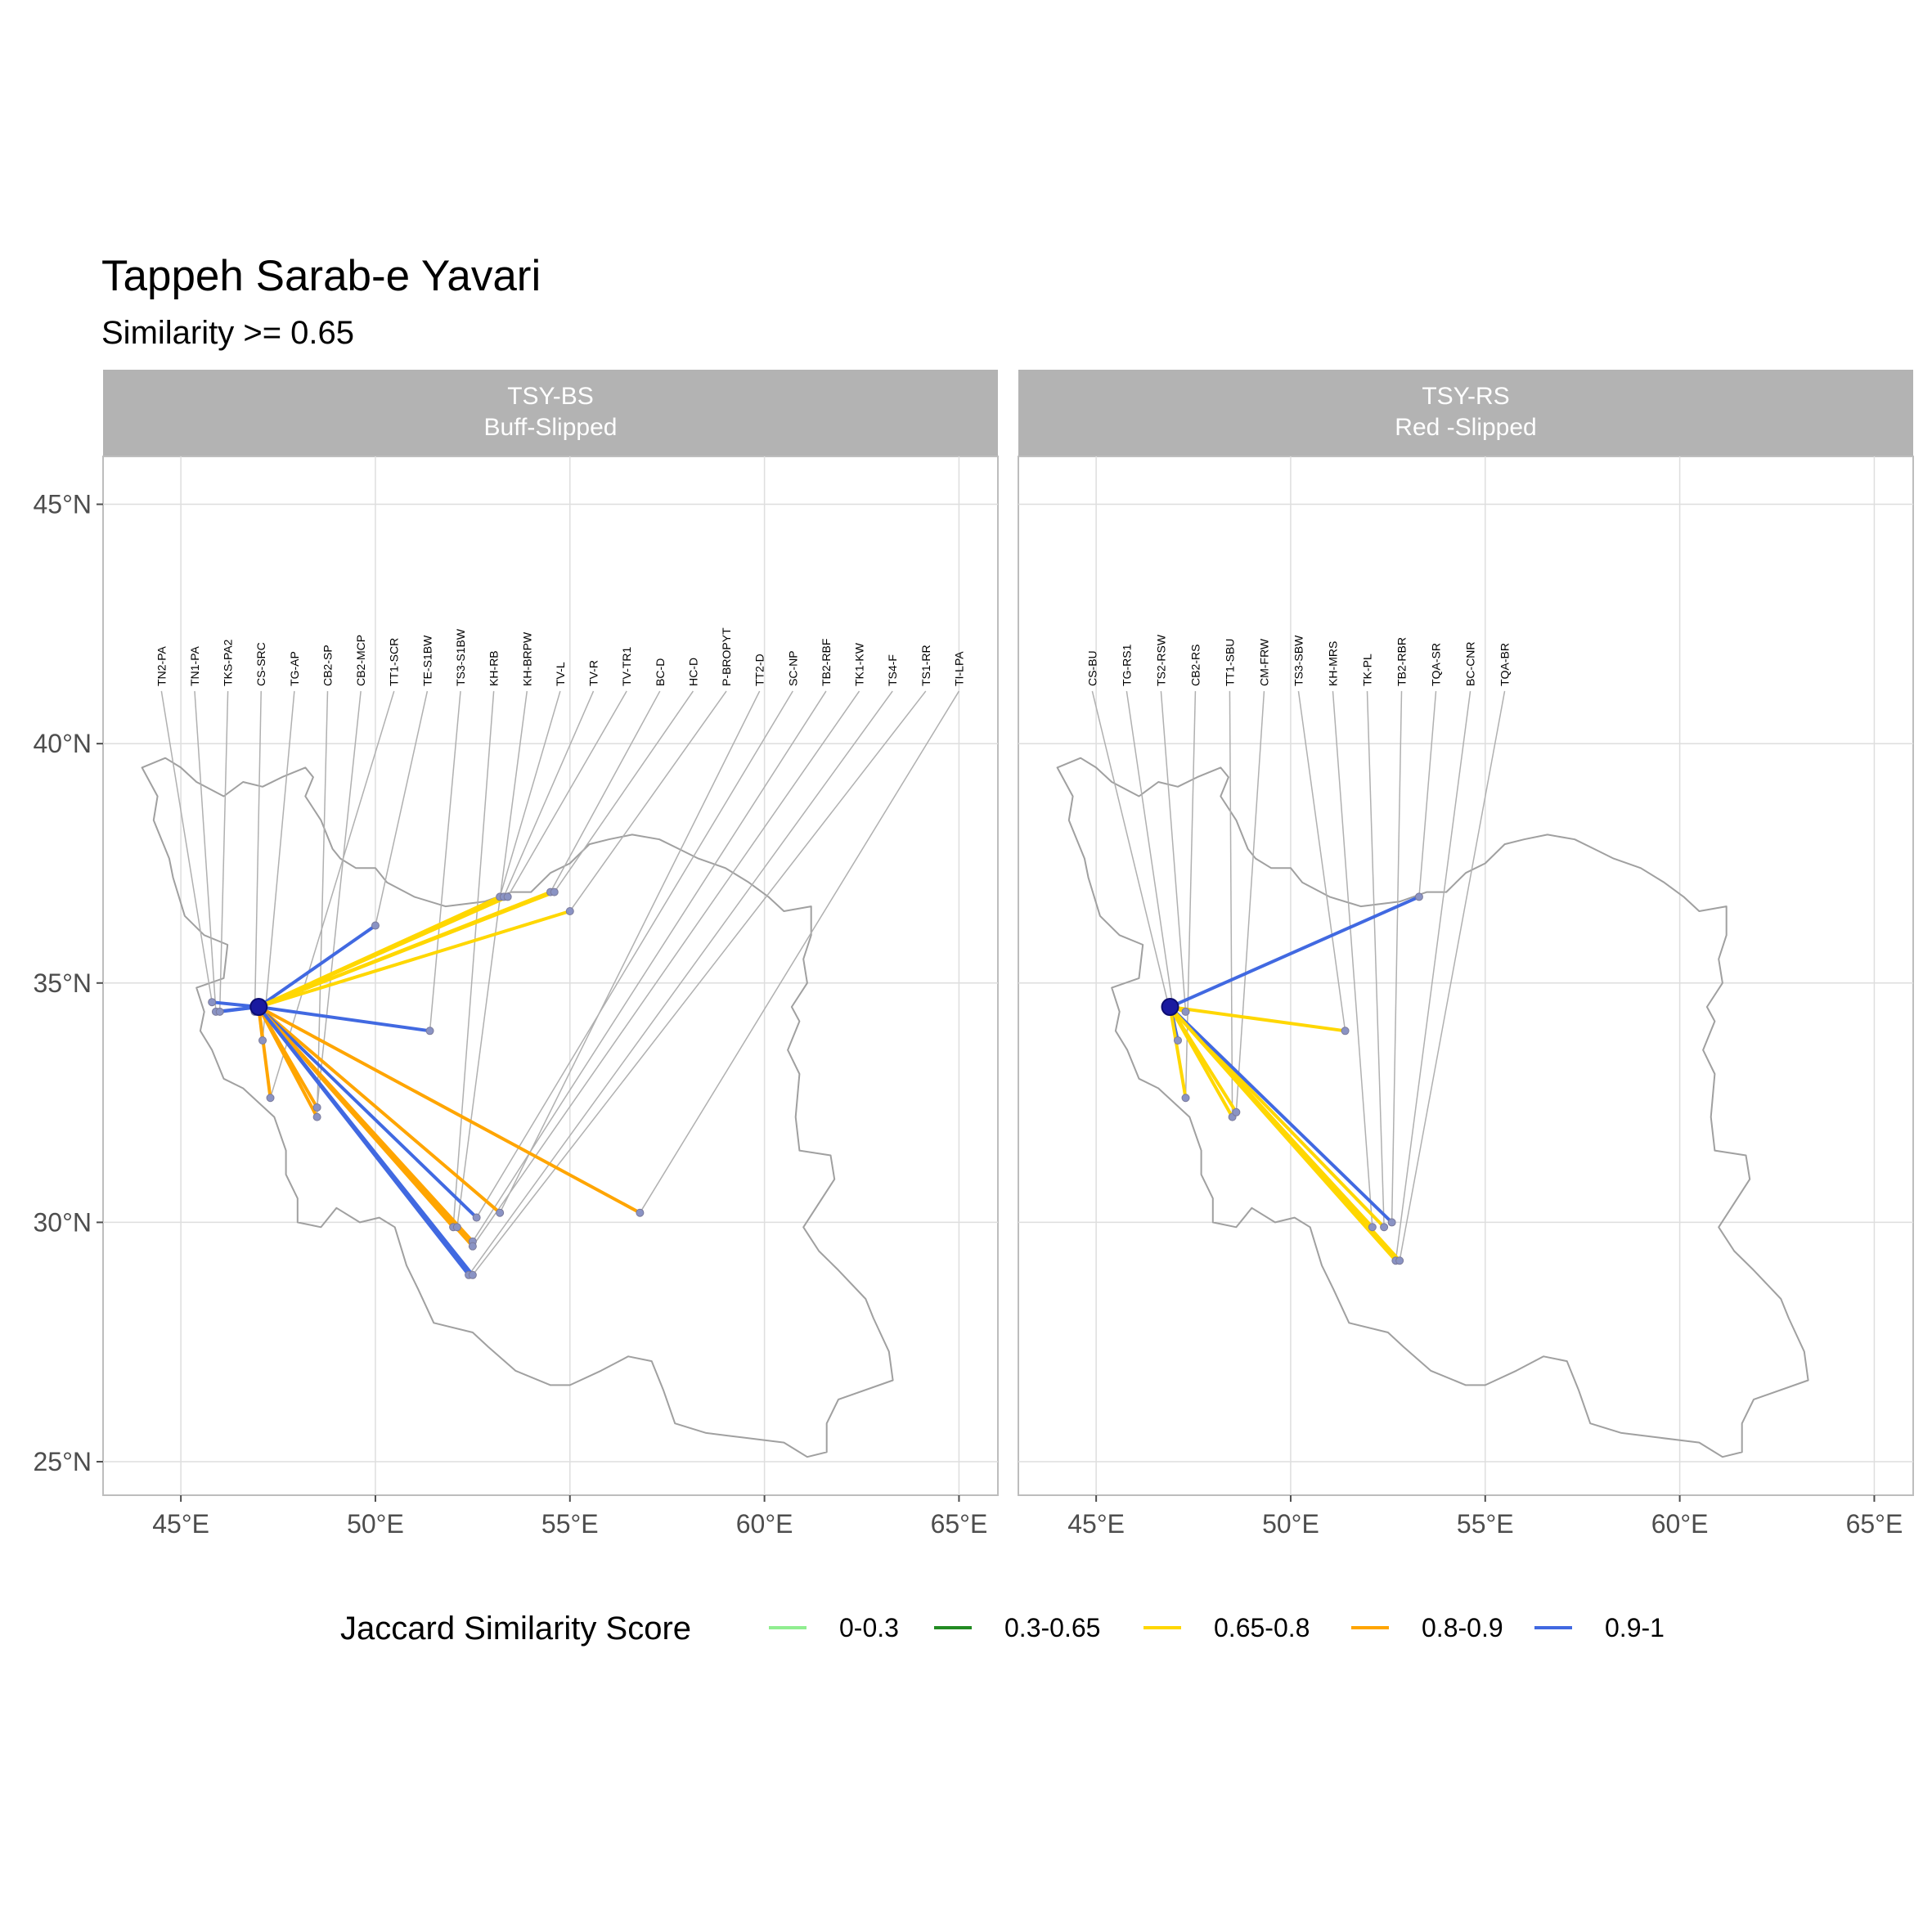 This screenshot has height=1932, width=1932. What do you see at coordinates (893, 670) in the screenshot?
I see `site-label: TS4-F` at bounding box center [893, 670].